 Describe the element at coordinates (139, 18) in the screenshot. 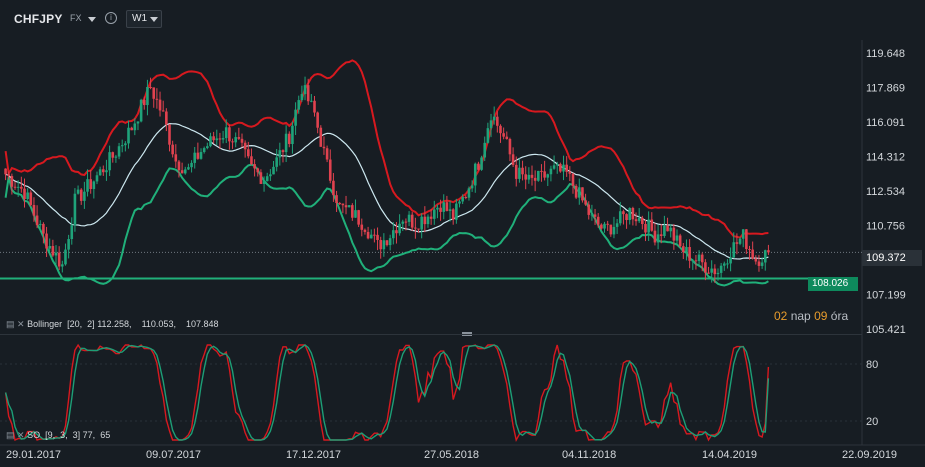

I see `timeframe-label: W1` at that location.